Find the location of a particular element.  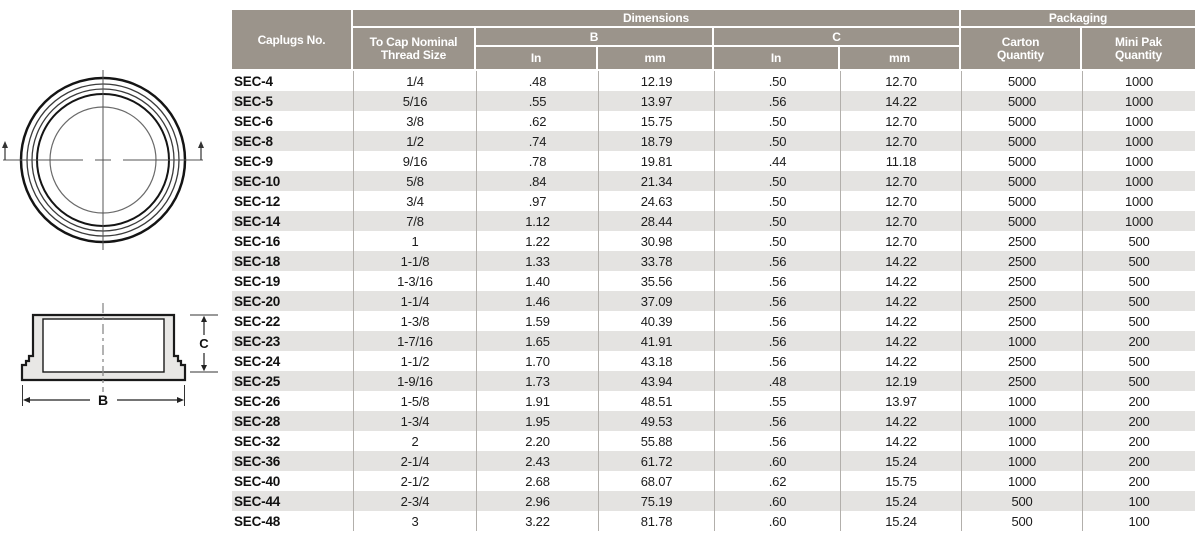

cell-b-in: 1.65 is located at coordinates (537, 341).